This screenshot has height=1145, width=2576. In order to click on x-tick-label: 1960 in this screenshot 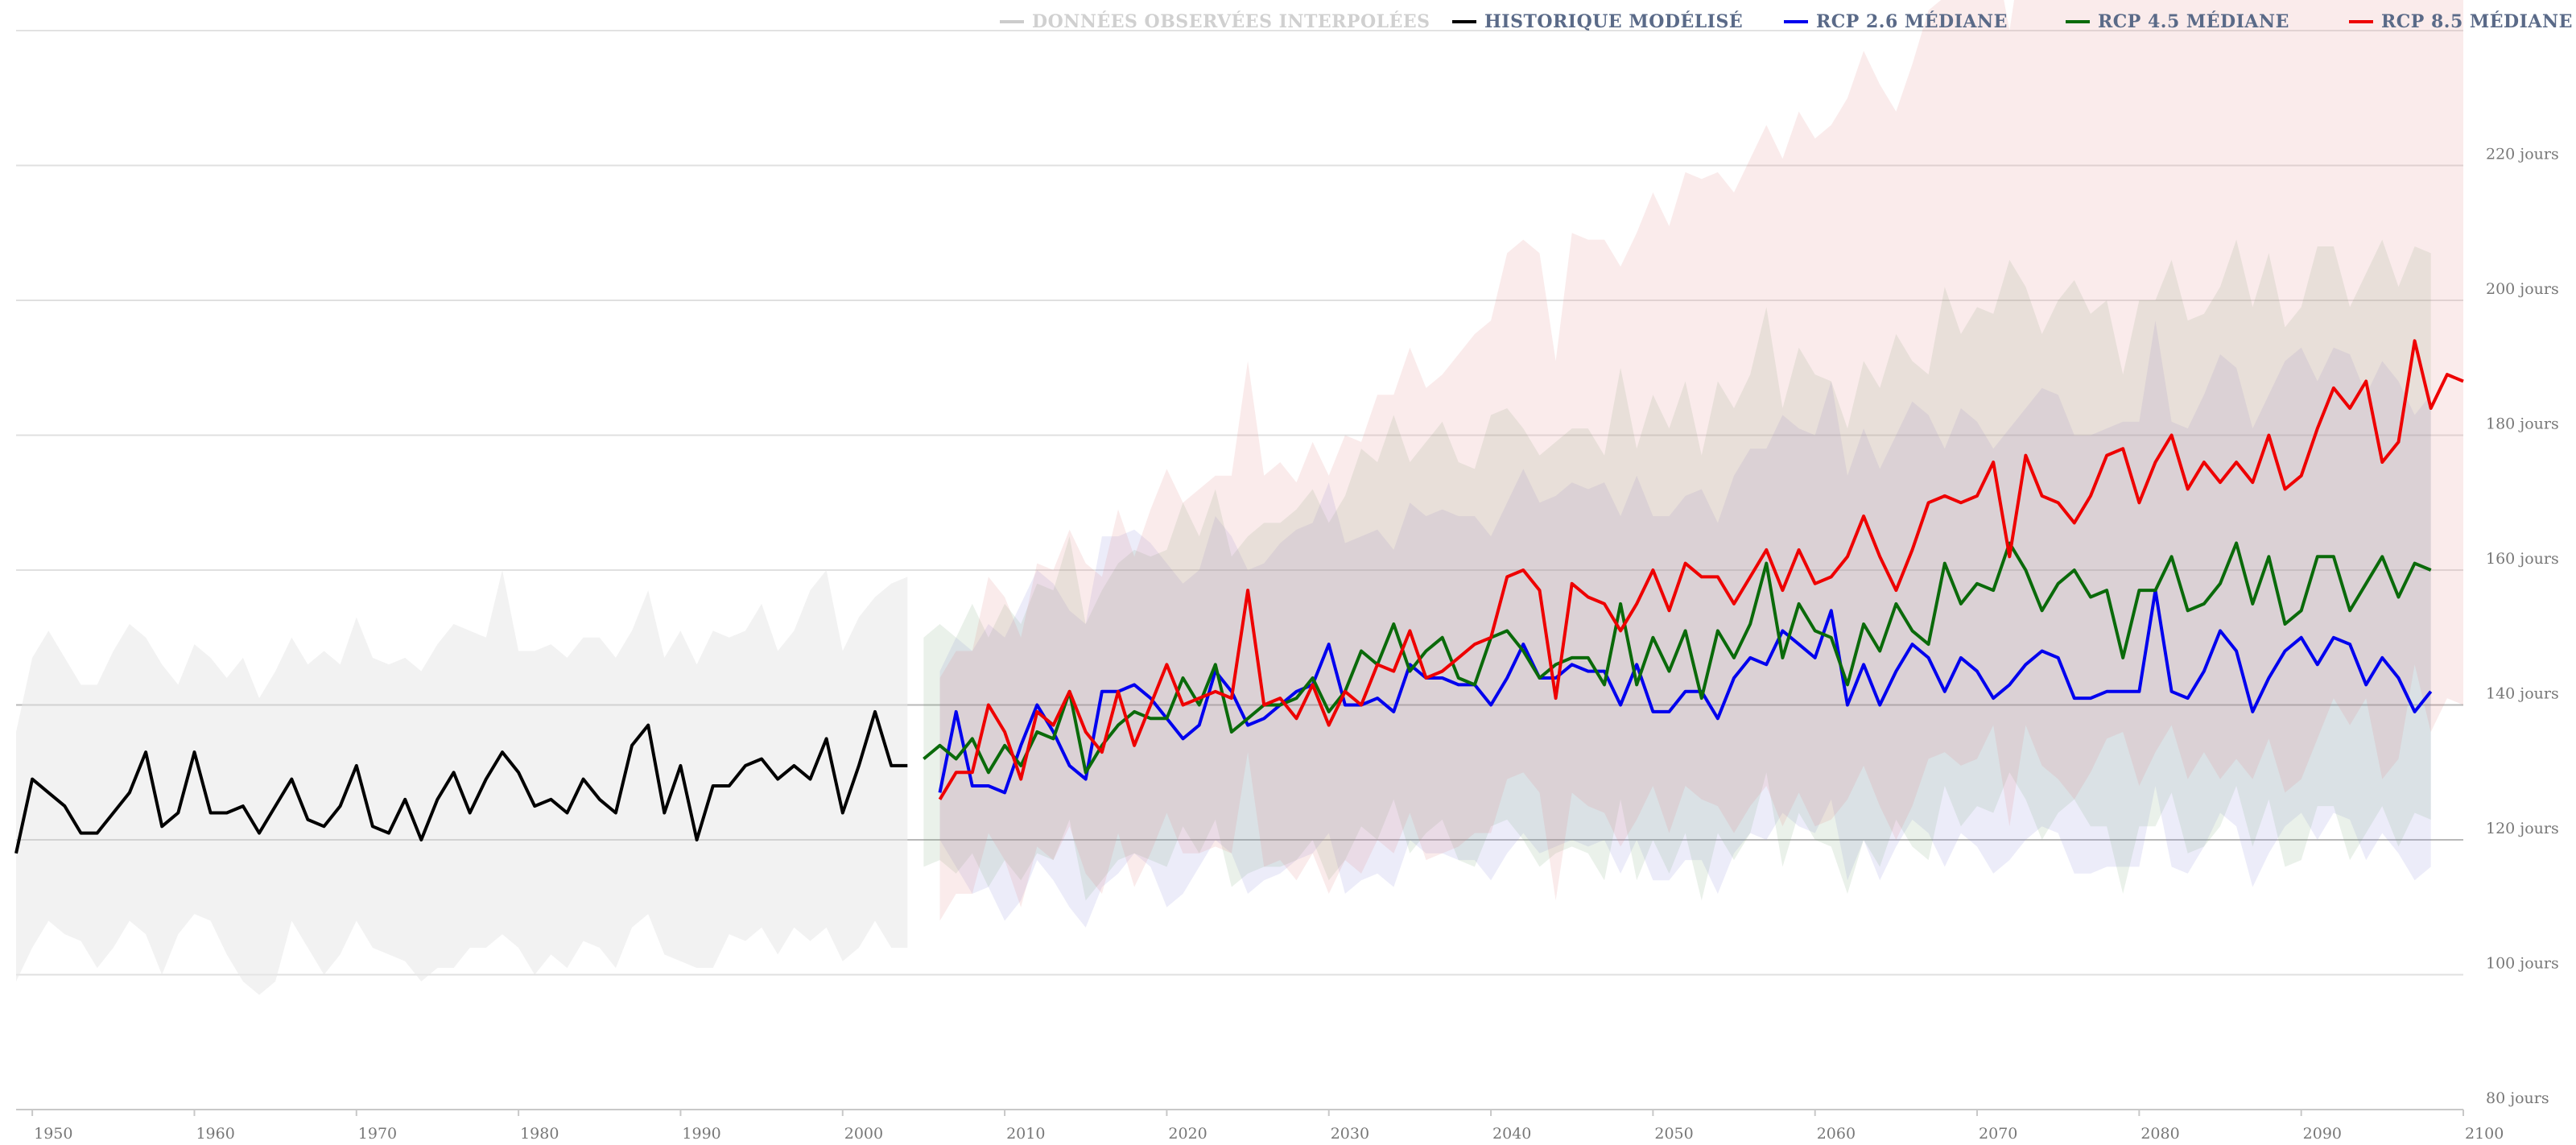, I will do `click(215, 1134)`.